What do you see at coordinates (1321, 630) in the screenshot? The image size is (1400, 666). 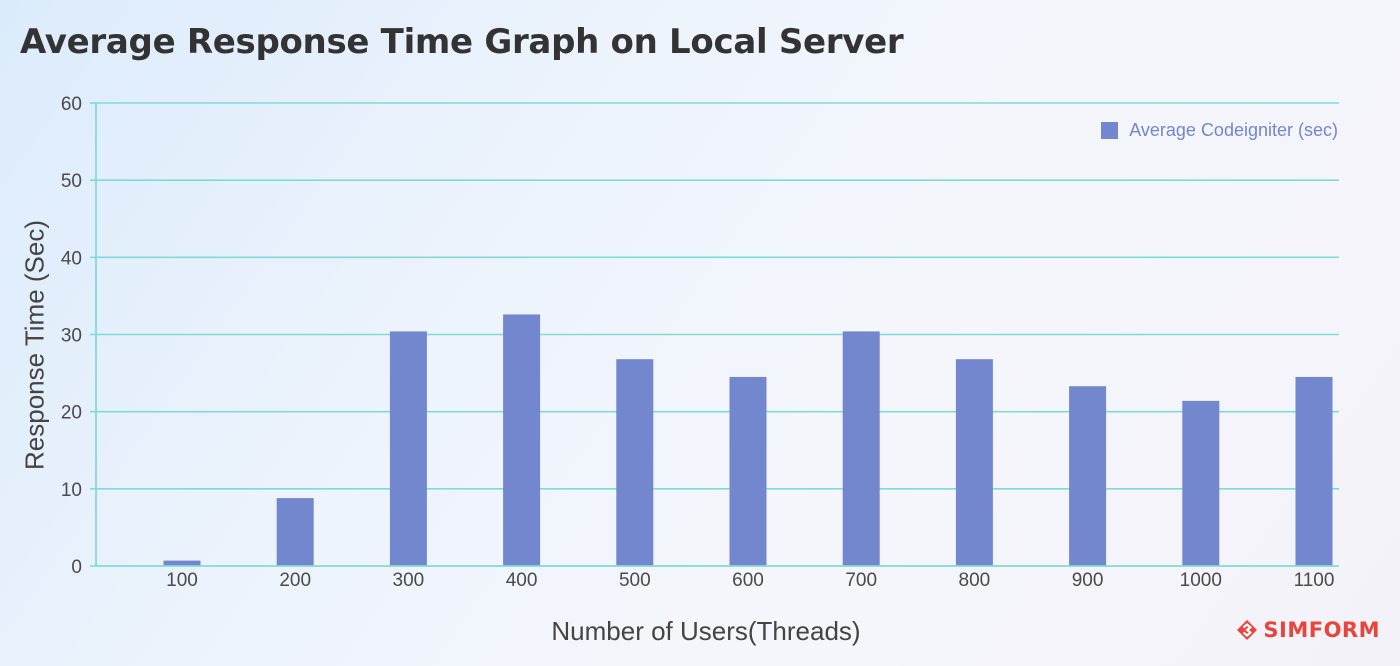 I see `brand-name: SIMFORM` at bounding box center [1321, 630].